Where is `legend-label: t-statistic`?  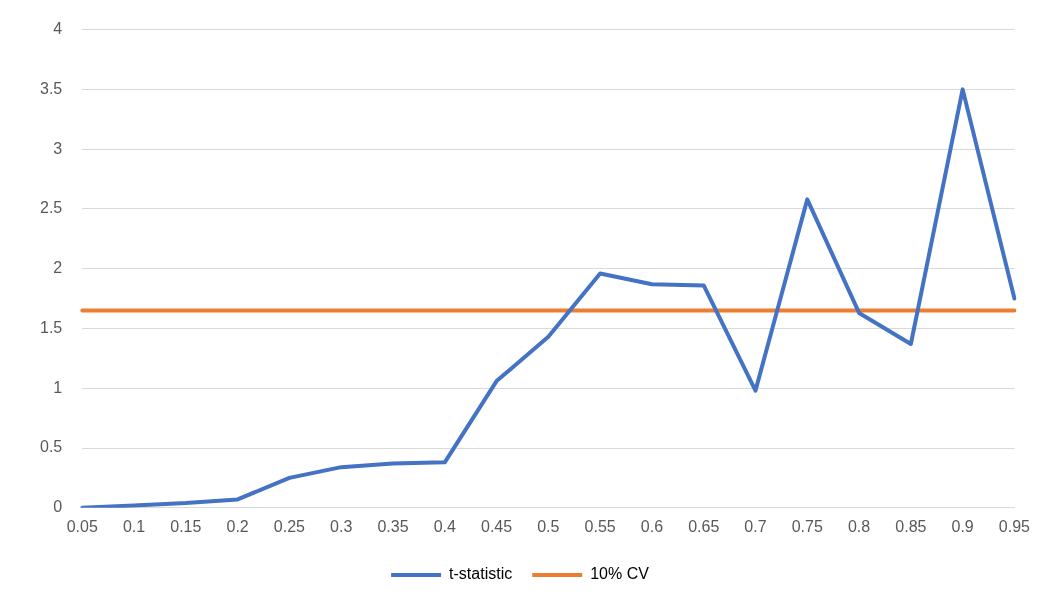 legend-label: t-statistic is located at coordinates (481, 574).